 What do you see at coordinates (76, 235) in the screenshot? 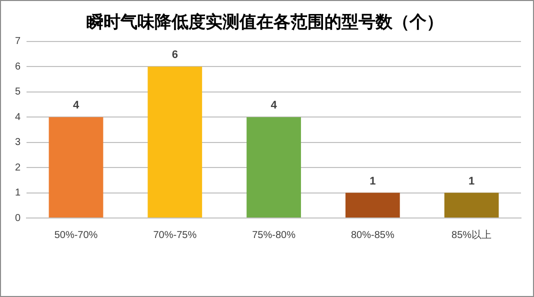
I see `x-tick-label: 50%-70%` at bounding box center [76, 235].